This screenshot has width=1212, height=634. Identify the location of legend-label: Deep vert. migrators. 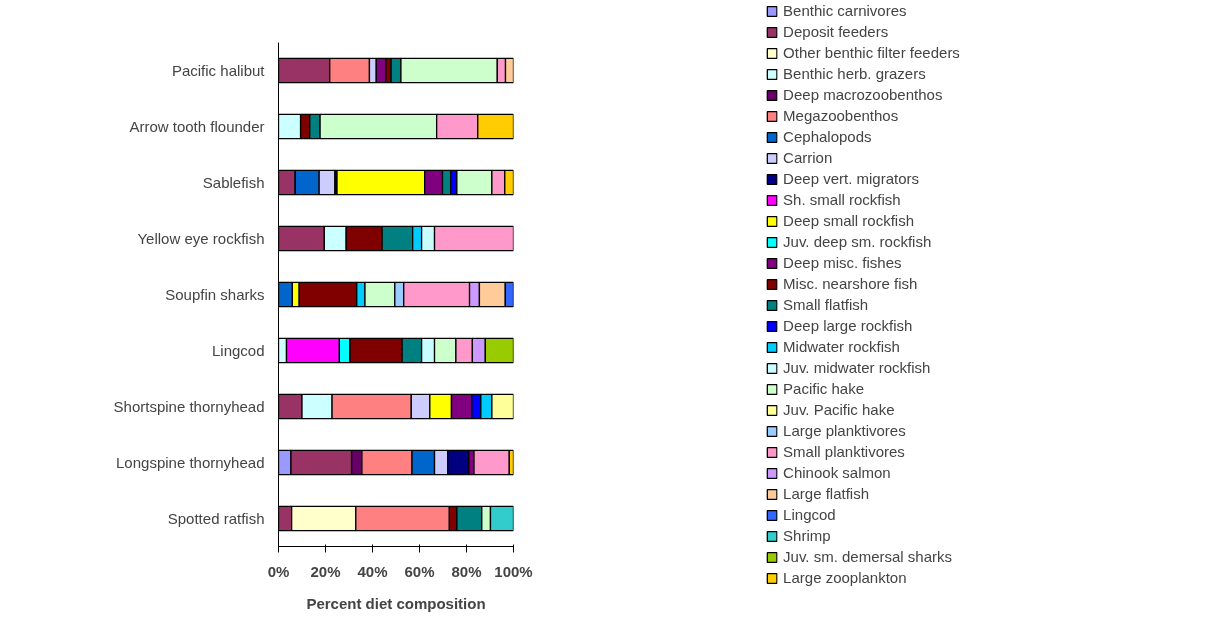
(851, 178).